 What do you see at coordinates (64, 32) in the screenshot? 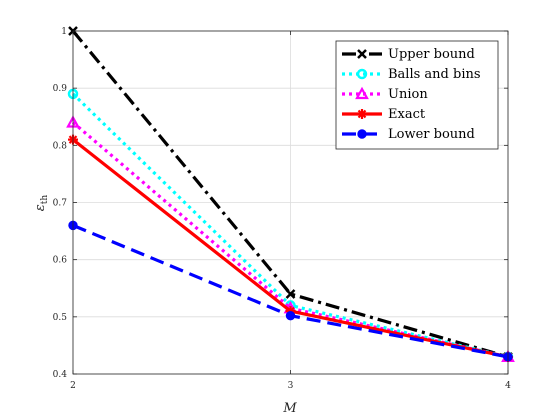
I see `y-tick-label: 1` at bounding box center [64, 32].